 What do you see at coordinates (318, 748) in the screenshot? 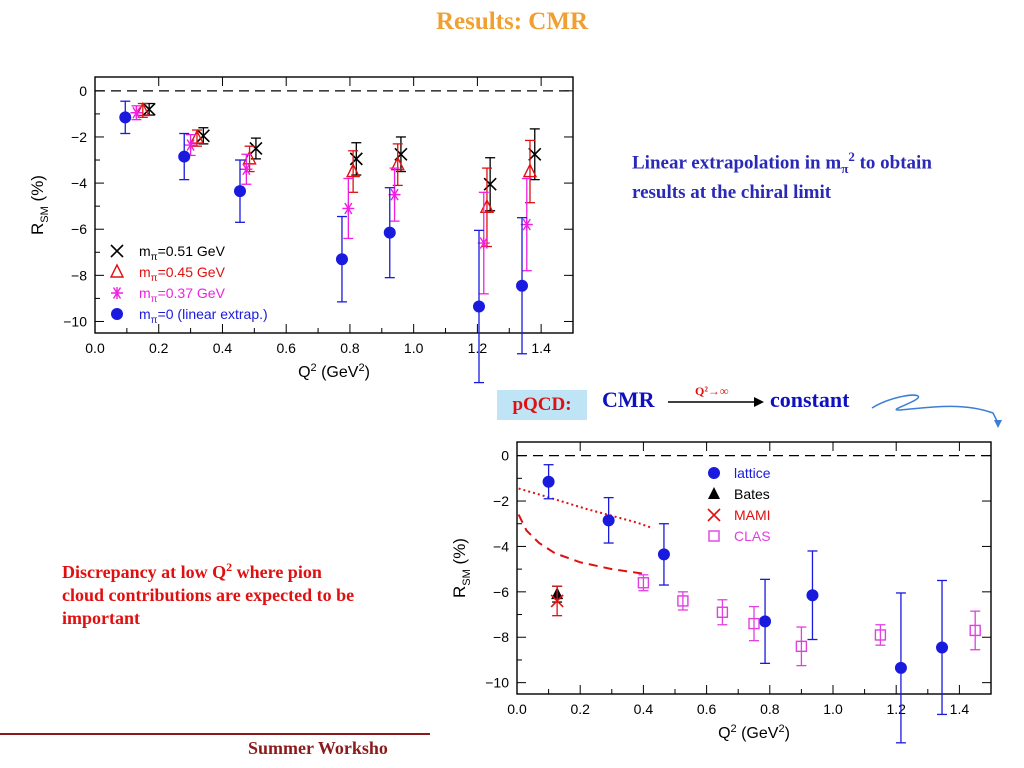
I see `footer-text: Summer Worksho` at bounding box center [318, 748].